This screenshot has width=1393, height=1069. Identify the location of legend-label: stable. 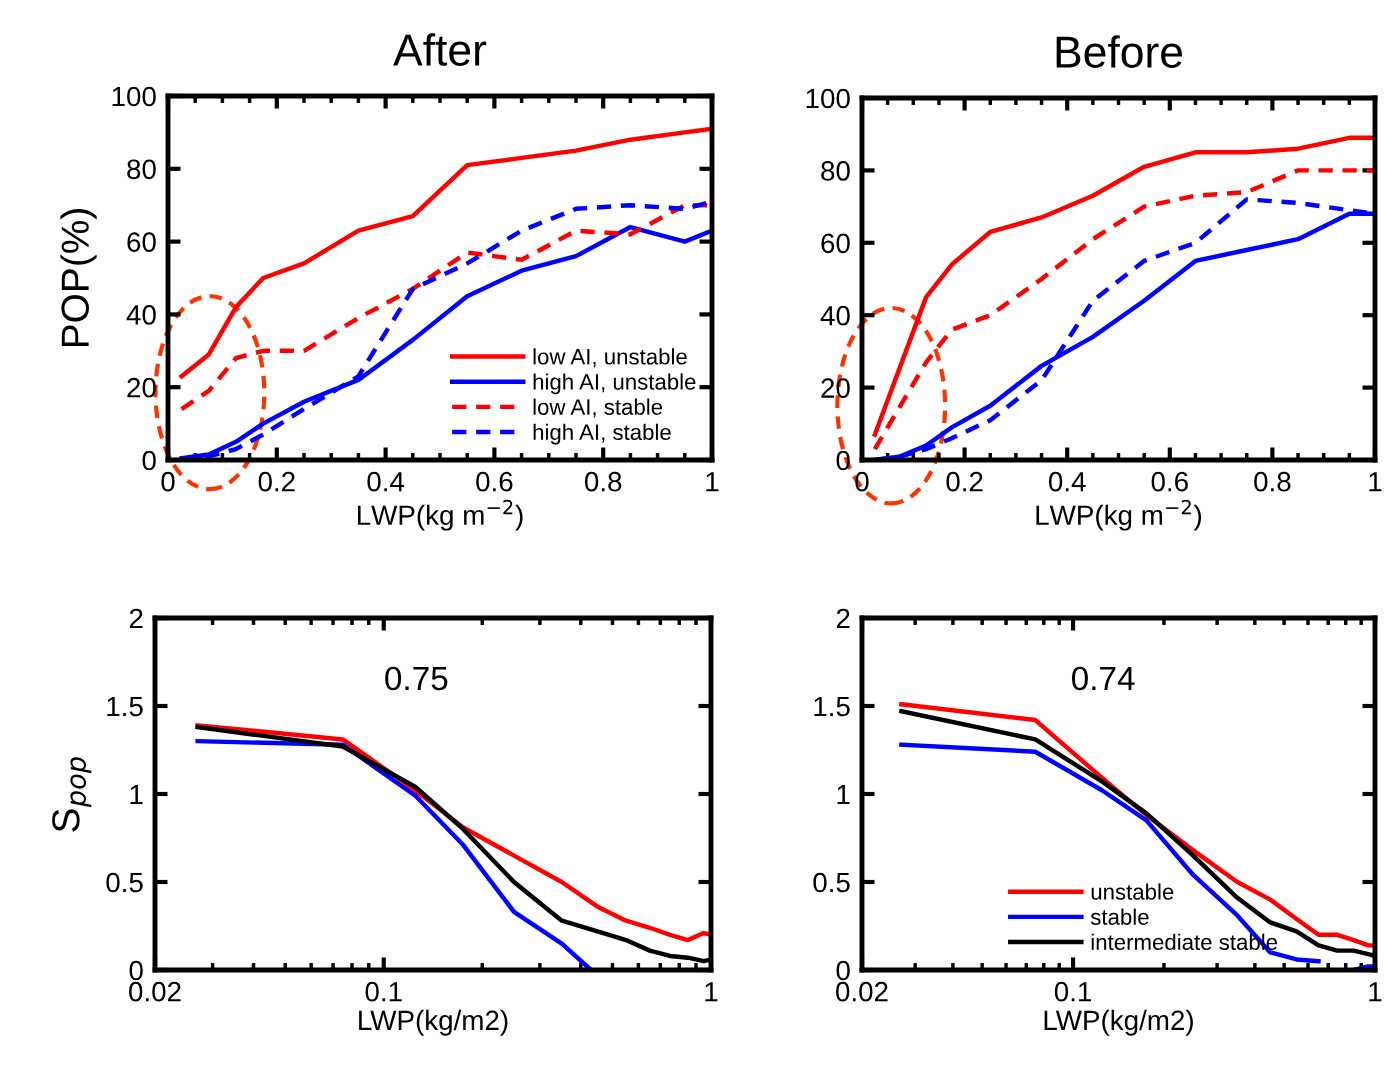
(1119, 916).